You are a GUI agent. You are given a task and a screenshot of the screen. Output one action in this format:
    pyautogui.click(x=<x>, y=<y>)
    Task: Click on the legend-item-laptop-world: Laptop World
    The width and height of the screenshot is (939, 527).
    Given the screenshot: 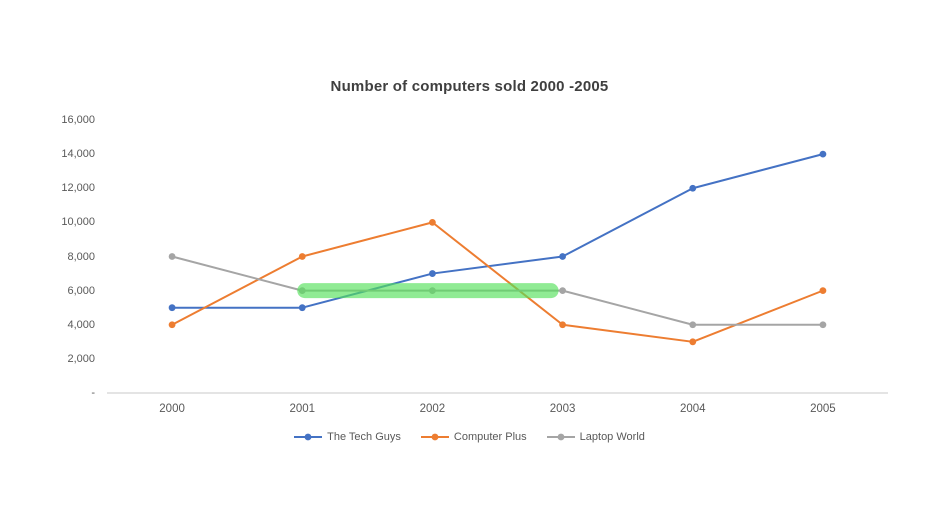 What is the action you would take?
    pyautogui.click(x=595, y=437)
    